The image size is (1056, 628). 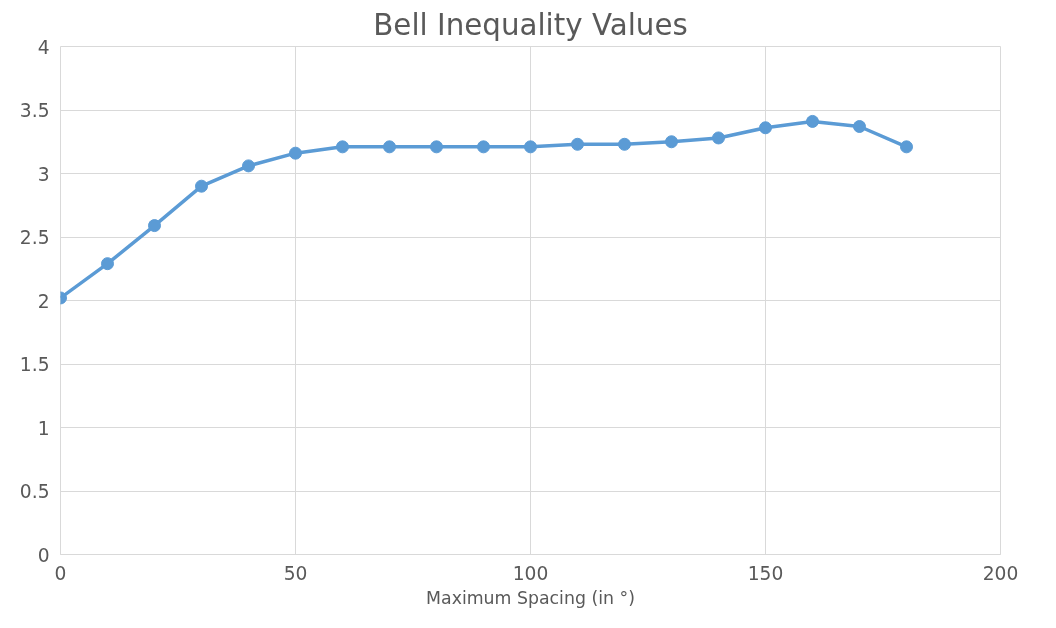 I want to click on y-tick-label: 3, so click(x=43, y=174).